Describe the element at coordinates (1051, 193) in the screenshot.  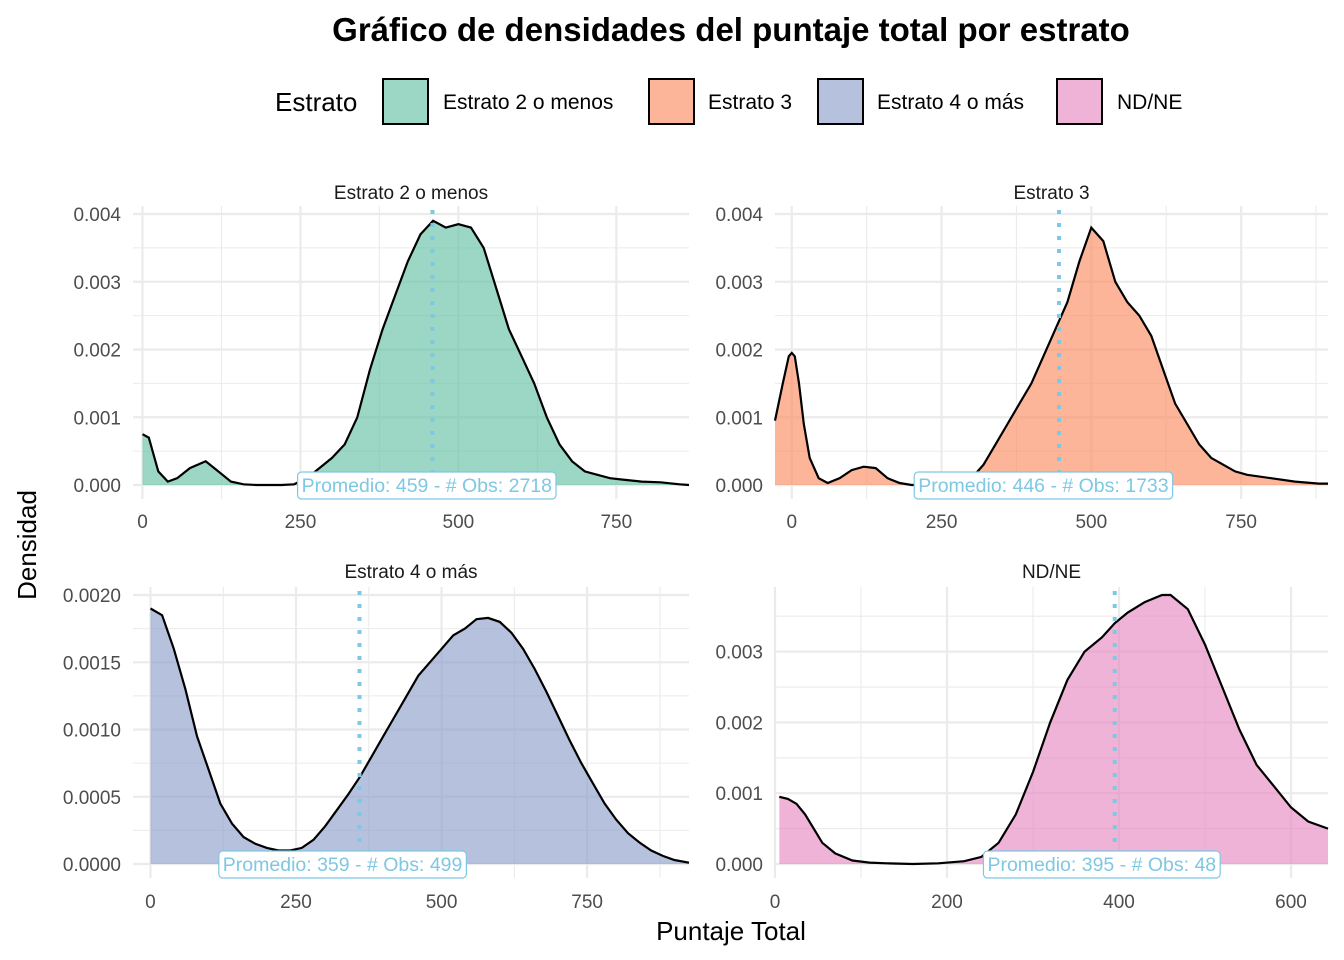
I see `panel-strip-label: Estrato 3` at that location.